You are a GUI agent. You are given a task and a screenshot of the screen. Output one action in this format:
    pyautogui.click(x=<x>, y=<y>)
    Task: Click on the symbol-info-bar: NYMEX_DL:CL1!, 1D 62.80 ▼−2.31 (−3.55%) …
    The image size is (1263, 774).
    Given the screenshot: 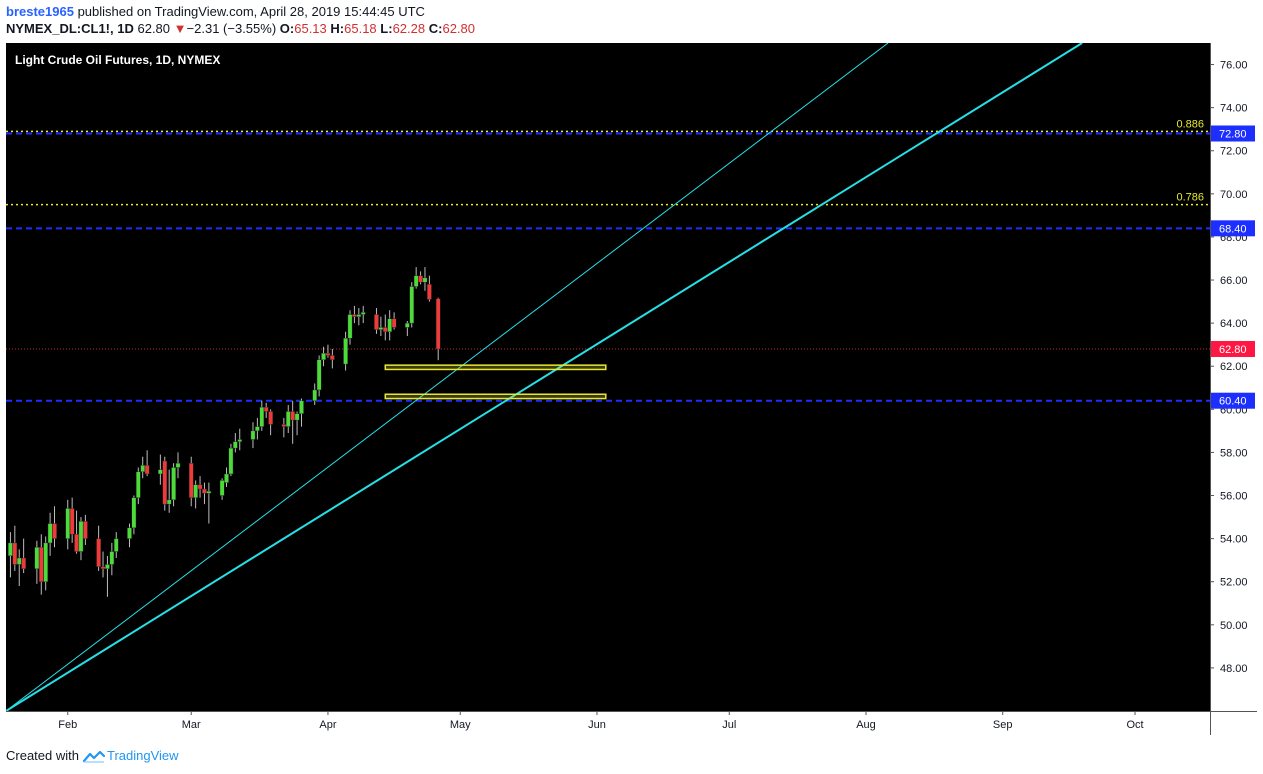 What is the action you would take?
    pyautogui.click(x=240, y=28)
    